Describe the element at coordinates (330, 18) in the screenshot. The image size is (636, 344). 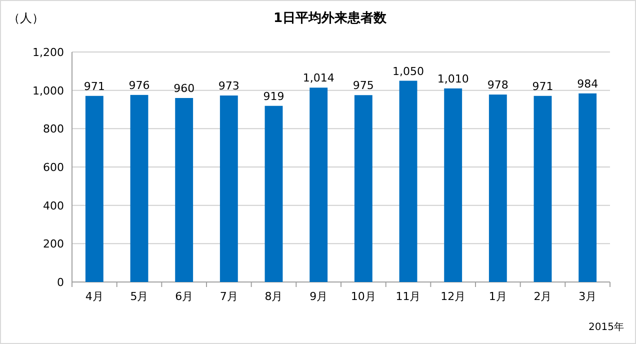
I see `chart-title: 1日平均外来患者数` at that location.